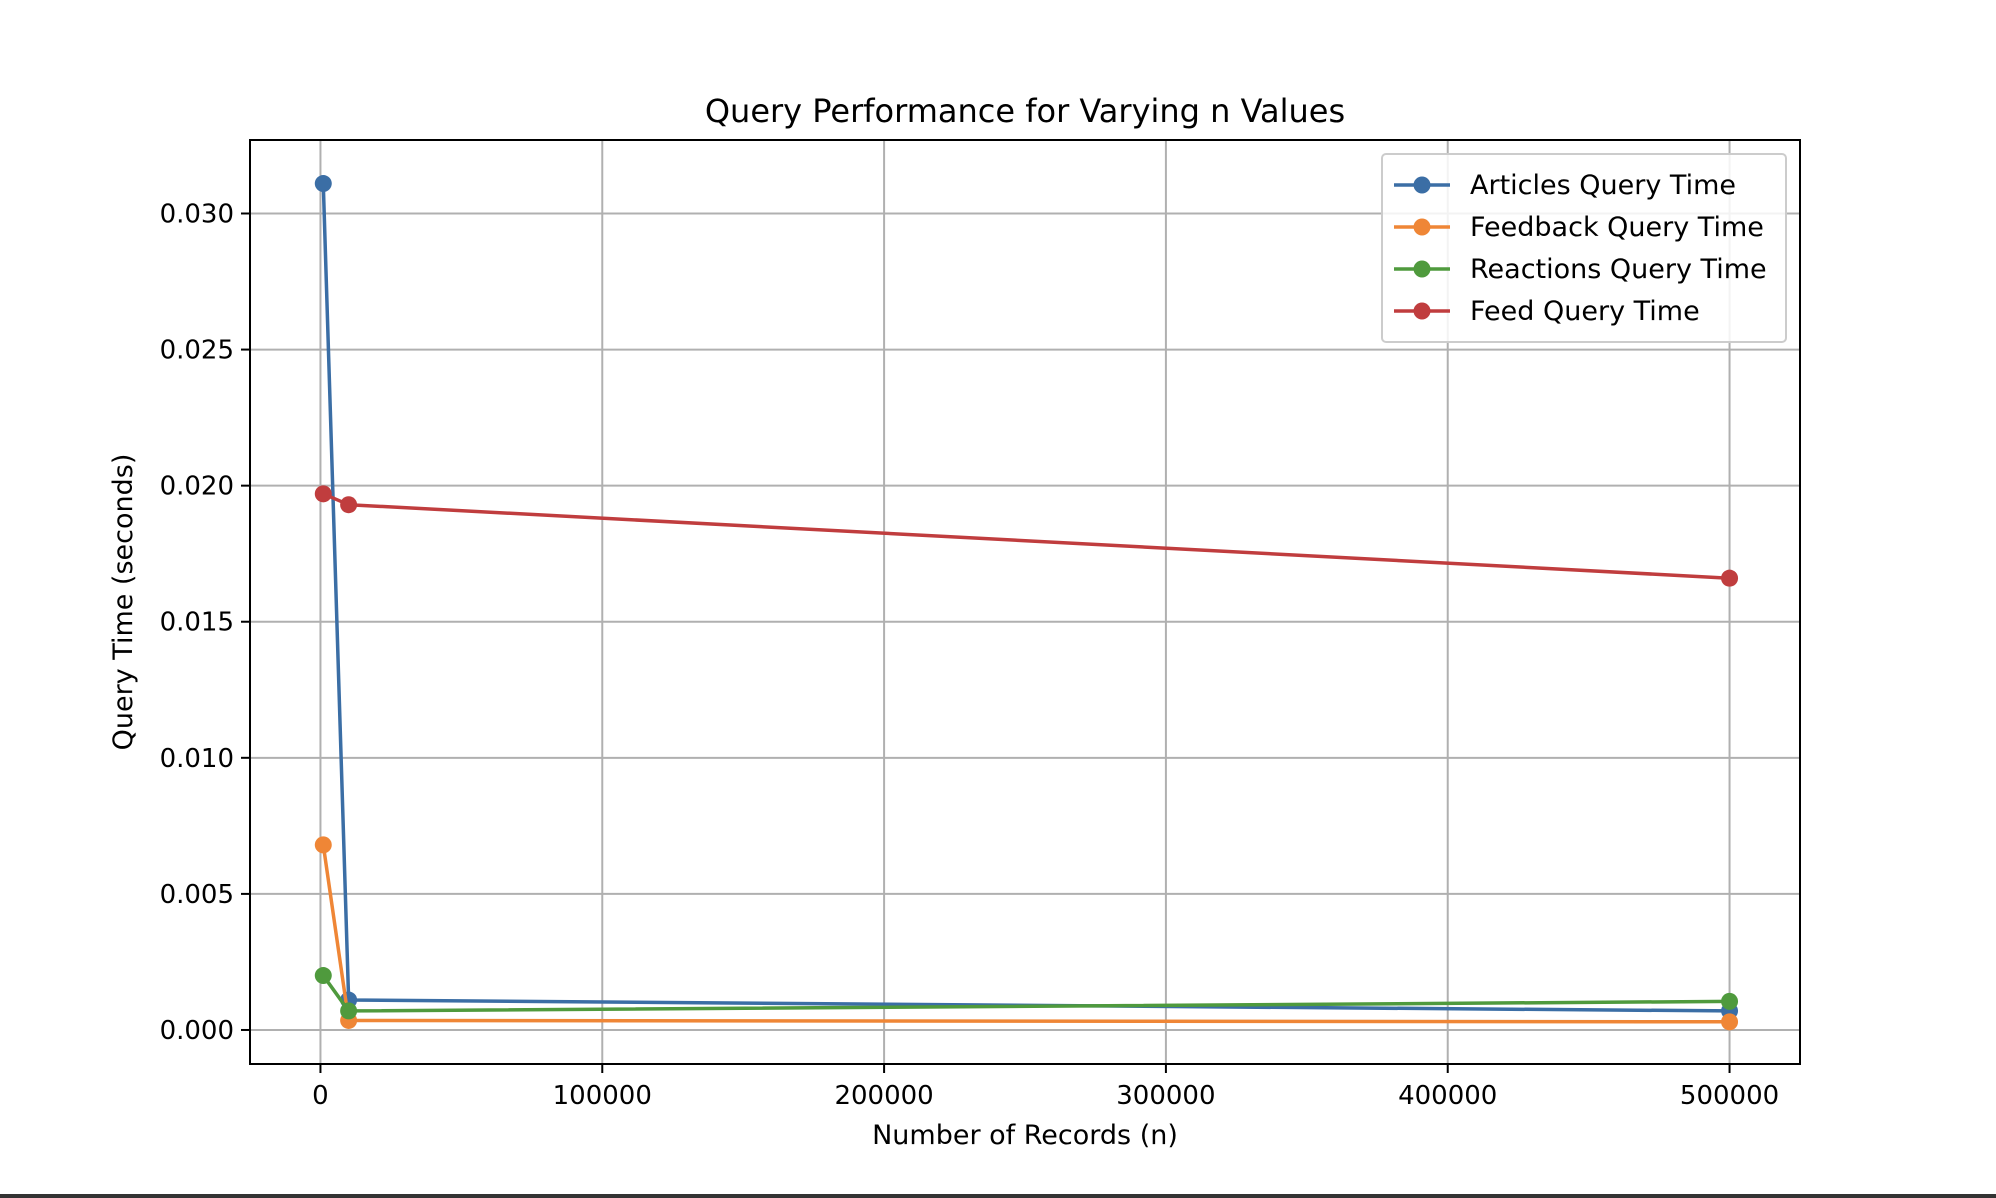 This screenshot has height=1198, width=1996. Describe the element at coordinates (197, 759) in the screenshot. I see `y-tick-label: 0.010` at that location.